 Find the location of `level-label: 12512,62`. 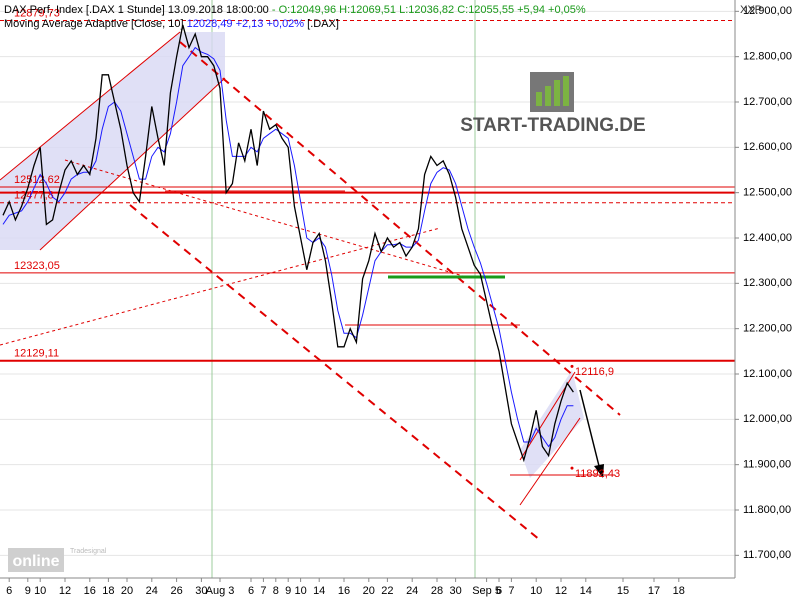

level-label: 12512,62 is located at coordinates (37, 180).